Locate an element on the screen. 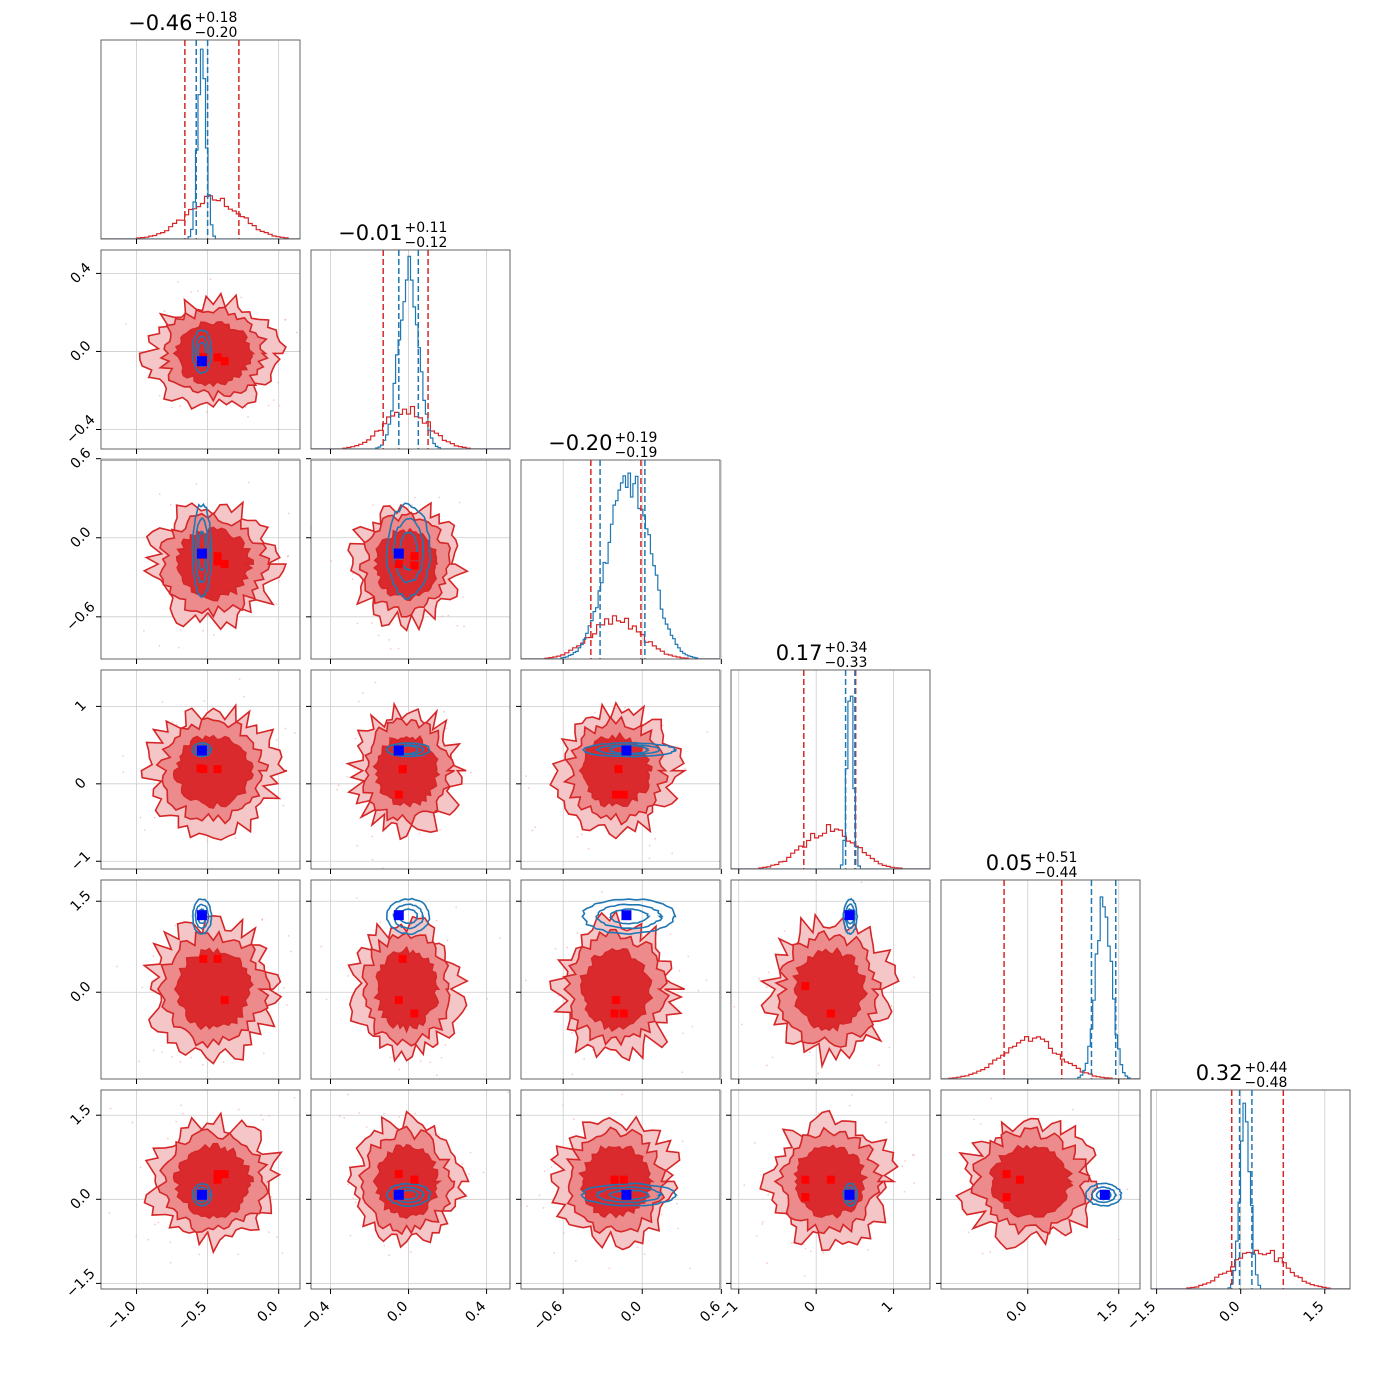 The height and width of the screenshot is (1390, 1390). param-title-minus: −0.12 is located at coordinates (426, 243).